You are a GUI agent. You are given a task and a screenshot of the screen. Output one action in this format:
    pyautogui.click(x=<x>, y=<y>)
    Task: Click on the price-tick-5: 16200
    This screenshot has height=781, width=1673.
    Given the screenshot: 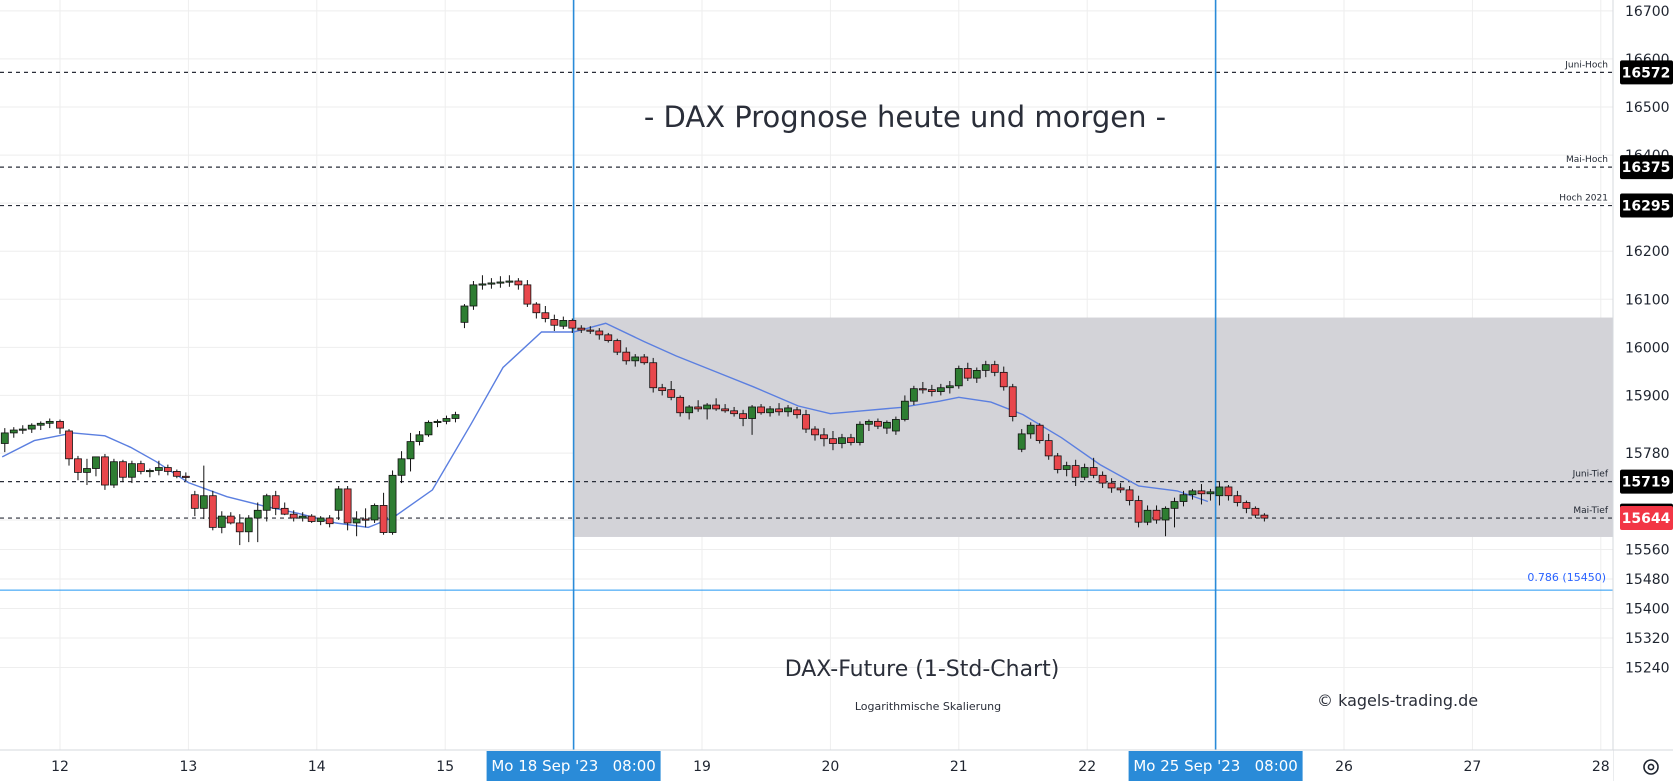 What is the action you would take?
    pyautogui.click(x=1647, y=252)
    